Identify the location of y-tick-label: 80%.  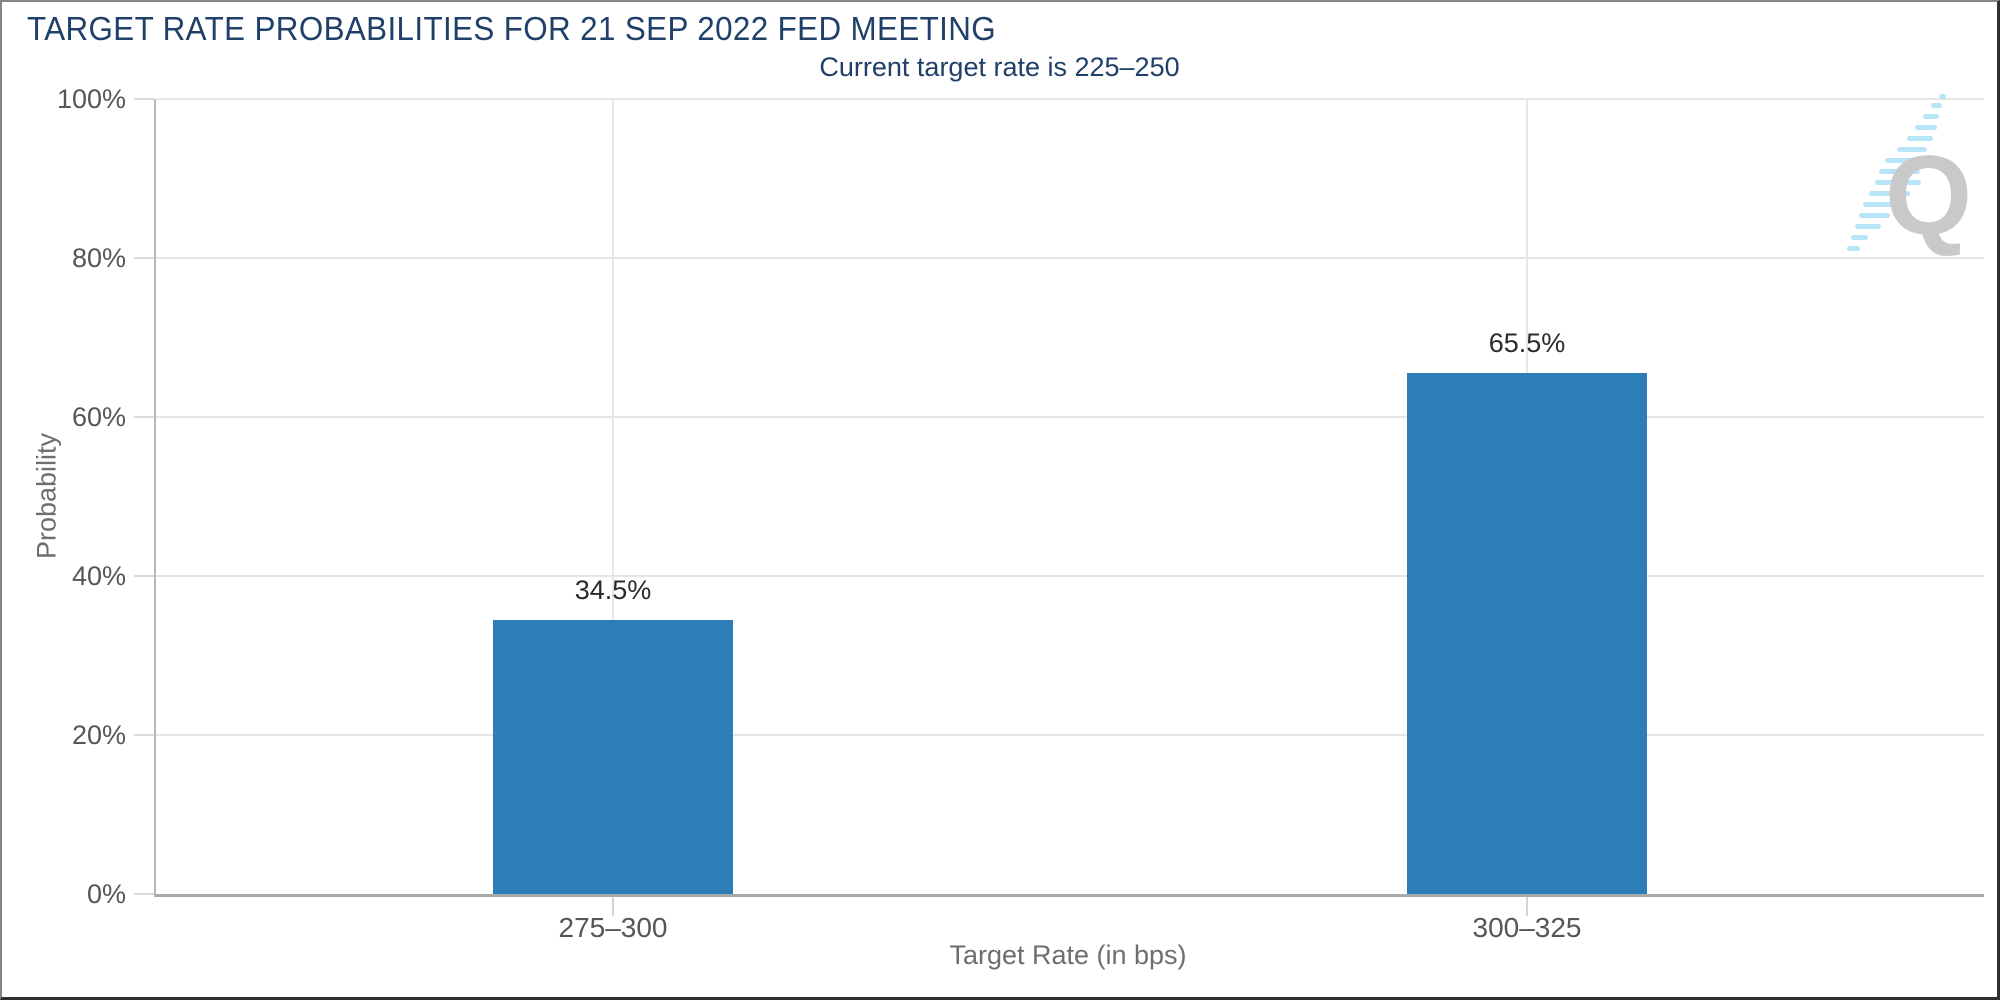
(98, 258).